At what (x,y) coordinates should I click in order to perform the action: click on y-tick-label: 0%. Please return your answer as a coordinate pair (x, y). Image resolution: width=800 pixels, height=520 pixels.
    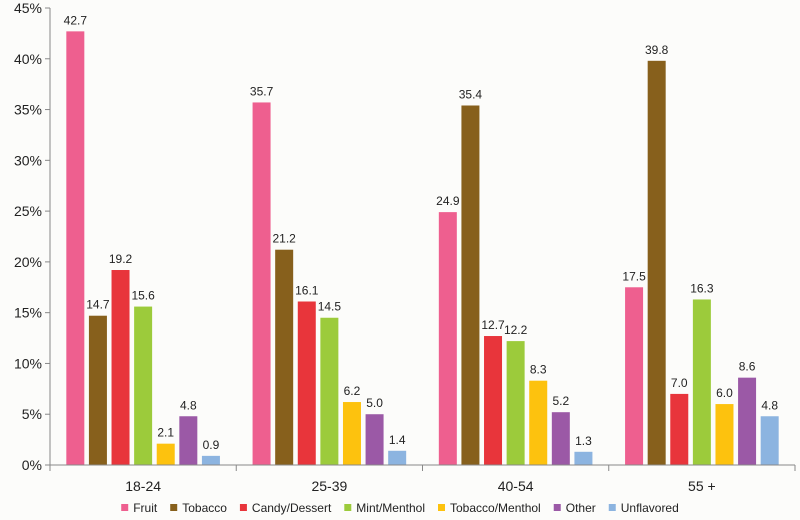
    Looking at the image, I should click on (32, 465).